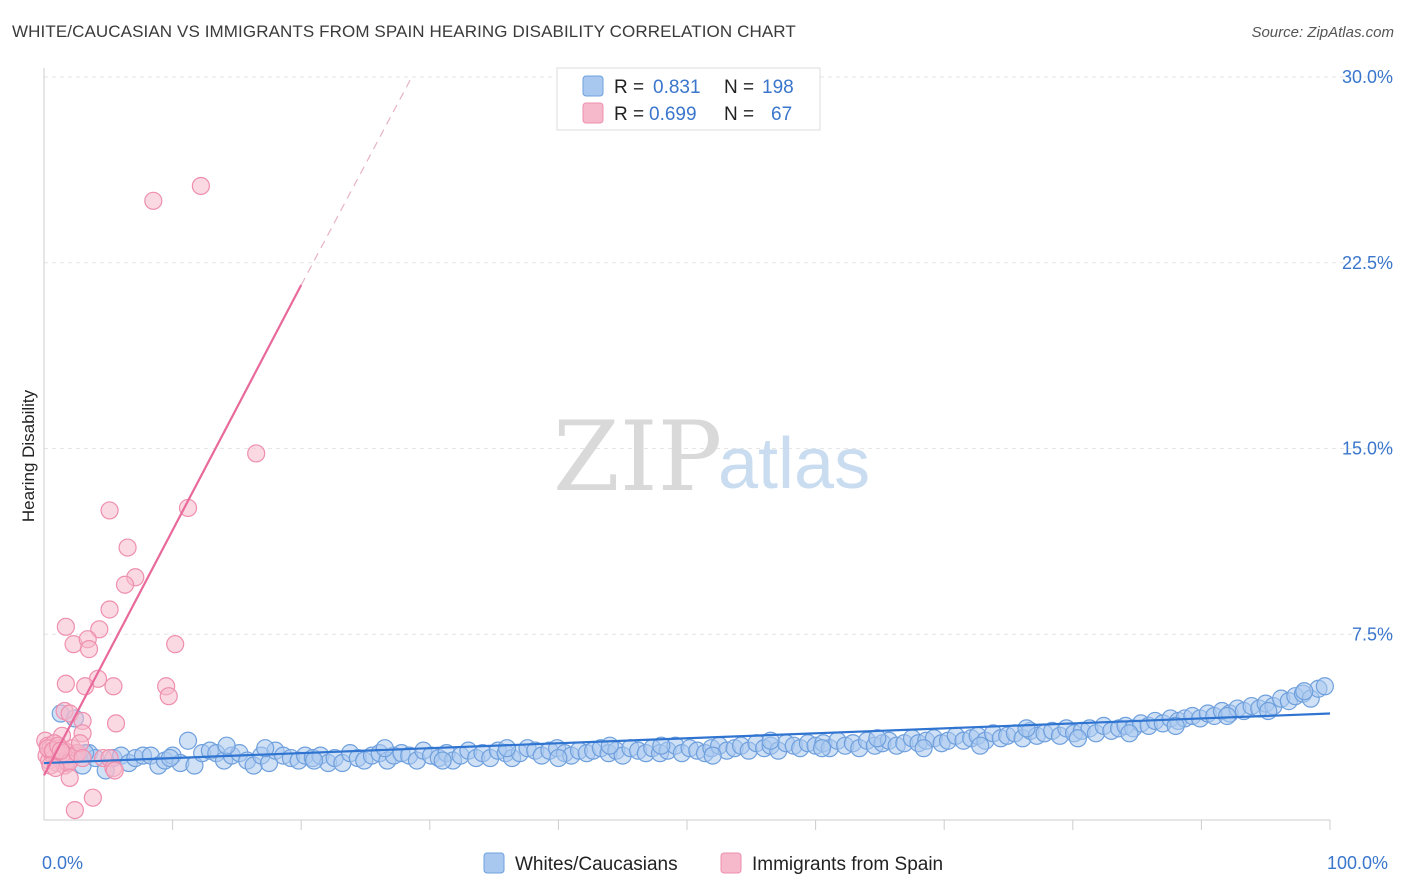 This screenshot has width=1406, height=892. I want to click on legend-r-value-whites: 0.831, so click(677, 87).